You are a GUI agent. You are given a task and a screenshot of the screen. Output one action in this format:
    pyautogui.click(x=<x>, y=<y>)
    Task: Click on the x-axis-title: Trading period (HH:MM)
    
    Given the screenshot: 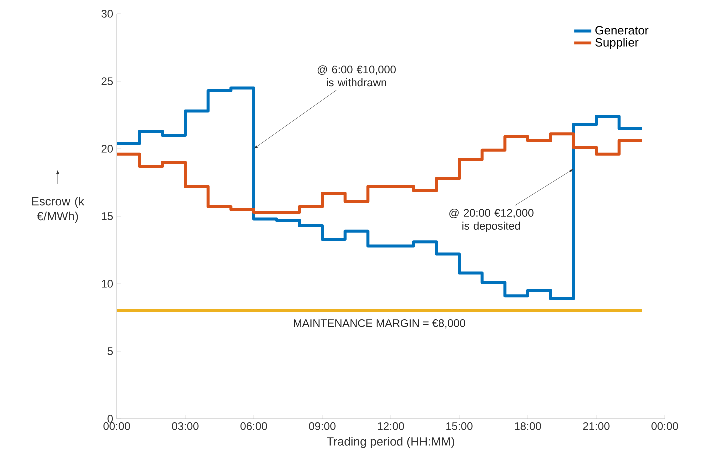 What is the action you would take?
    pyautogui.click(x=390, y=442)
    